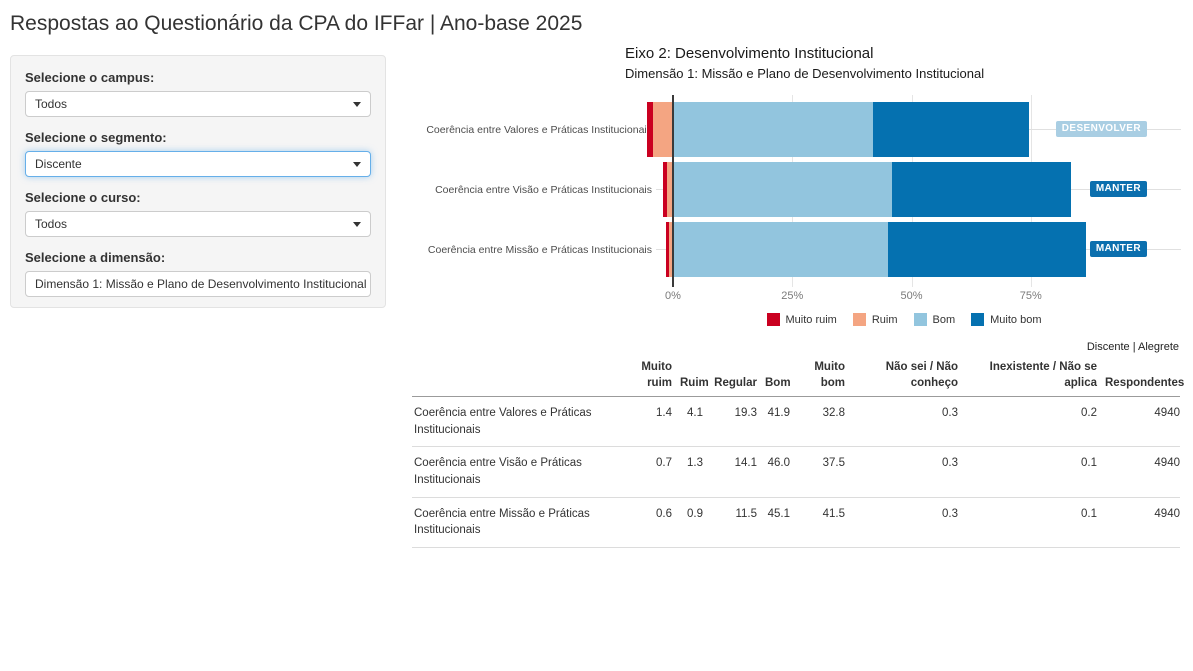 The height and width of the screenshot is (671, 1193). What do you see at coordinates (1027, 379) in the screenshot?
I see `column-header: Inexistente / Não se aplica` at bounding box center [1027, 379].